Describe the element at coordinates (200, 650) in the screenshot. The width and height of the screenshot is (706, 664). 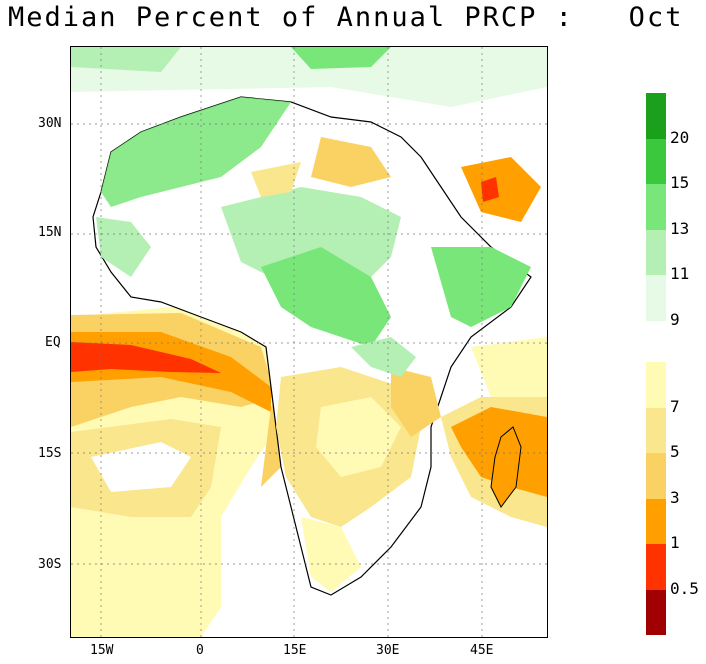
I see `lon-label-0: 0` at that location.